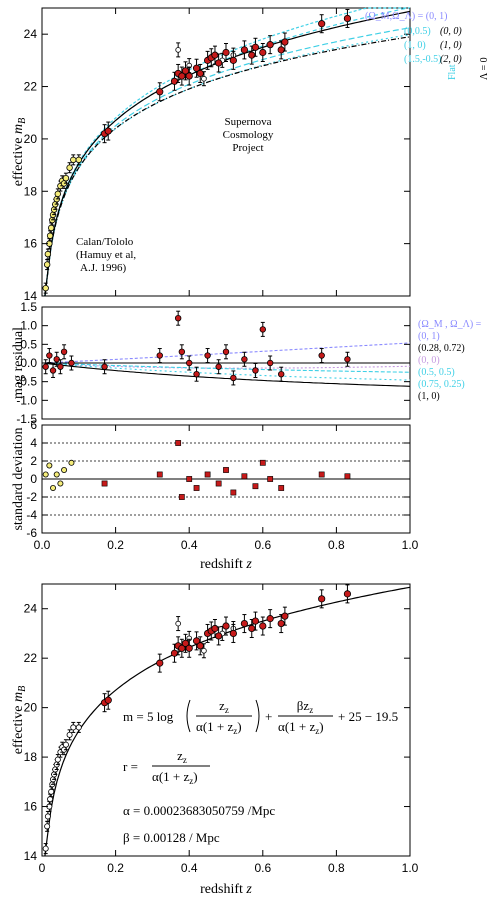 The height and width of the screenshot is (914, 500). Describe the element at coordinates (105, 242) in the screenshot. I see `calan-annotation-line1: Calan/Tololo` at that location.